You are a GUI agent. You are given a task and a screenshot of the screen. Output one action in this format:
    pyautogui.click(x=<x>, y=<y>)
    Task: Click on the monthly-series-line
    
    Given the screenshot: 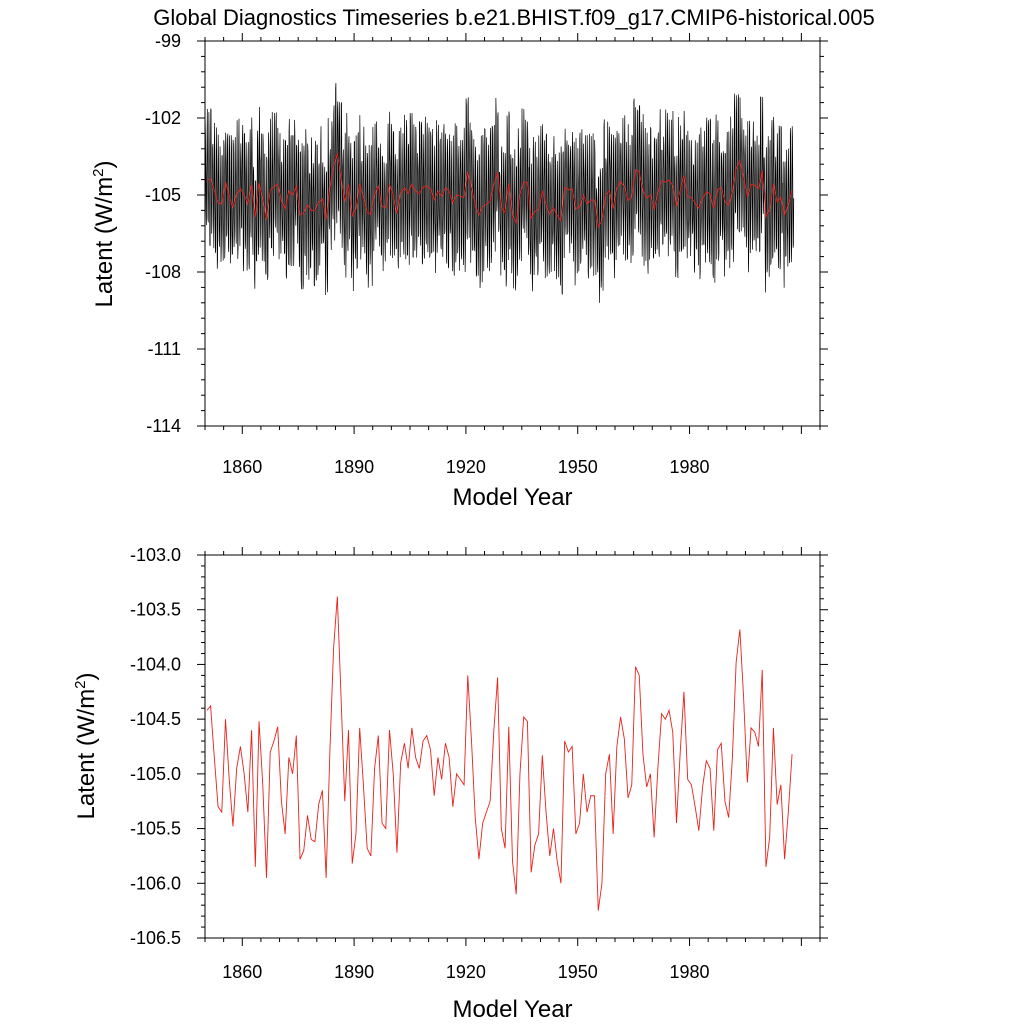 What is the action you would take?
    pyautogui.click(x=500, y=192)
    